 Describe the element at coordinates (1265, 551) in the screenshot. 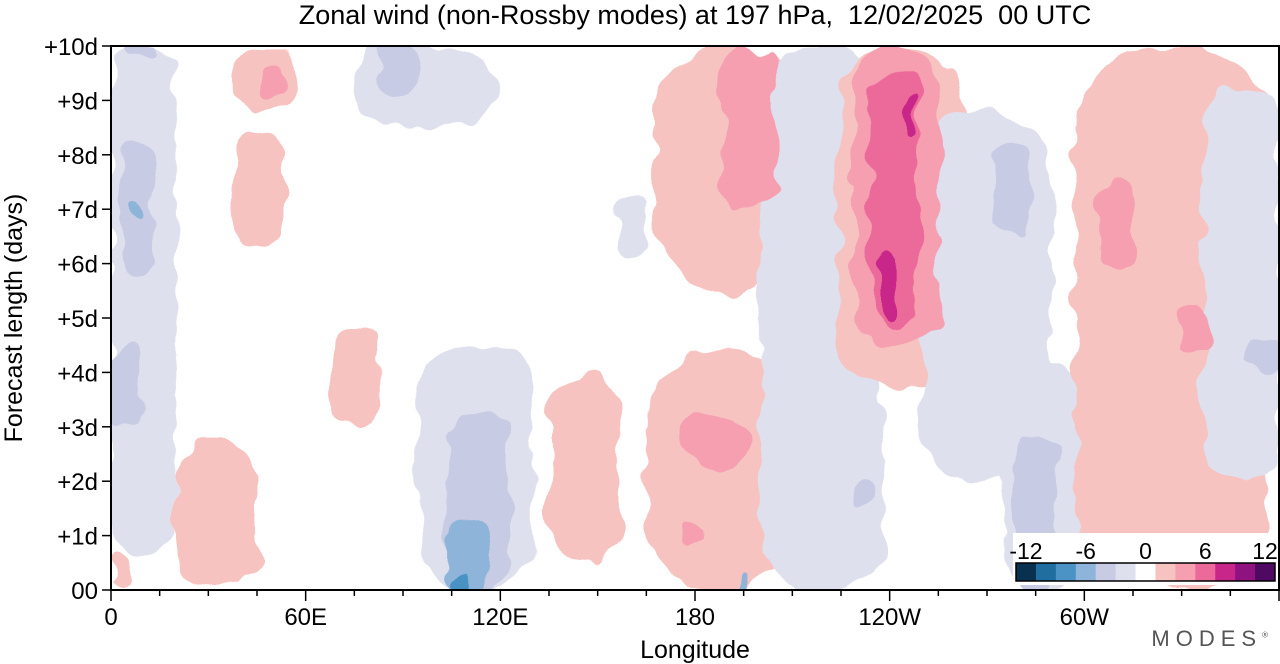

I see `colorbar-label: 12` at that location.